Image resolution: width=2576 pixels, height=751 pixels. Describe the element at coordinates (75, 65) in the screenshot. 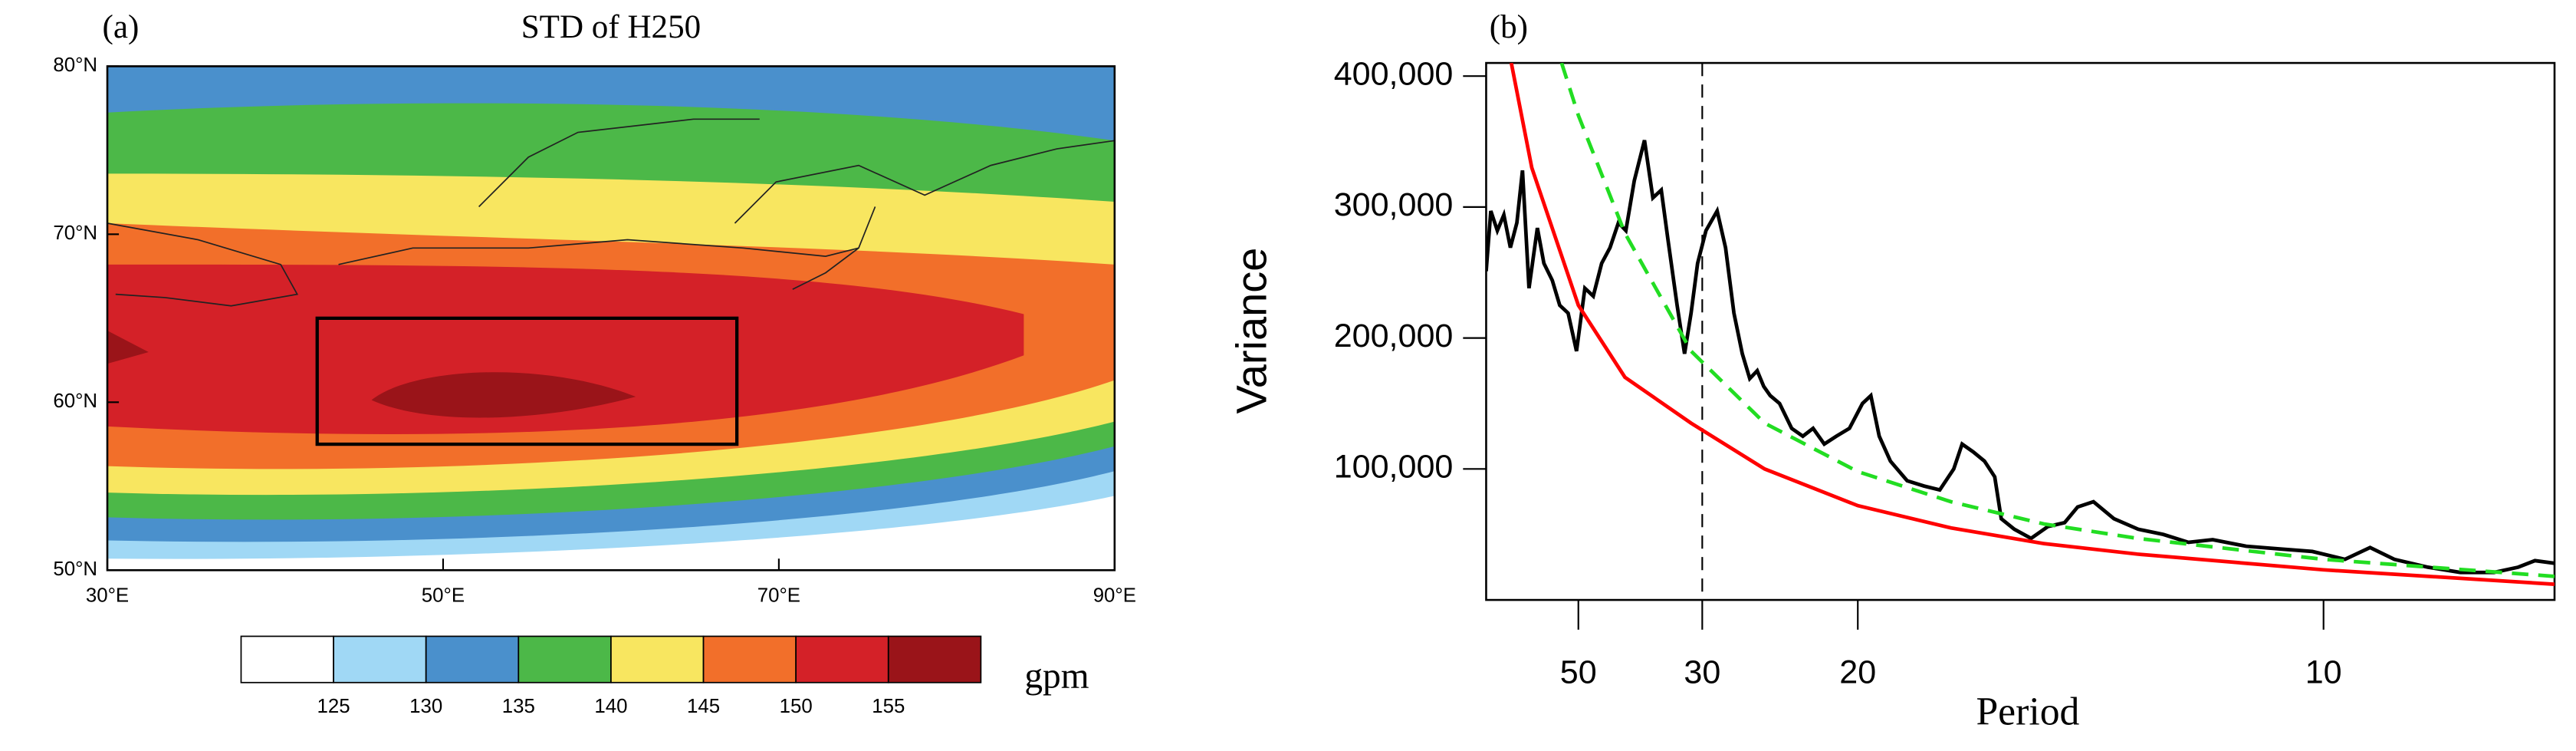

I see `y-tick-label: 80°N` at that location.